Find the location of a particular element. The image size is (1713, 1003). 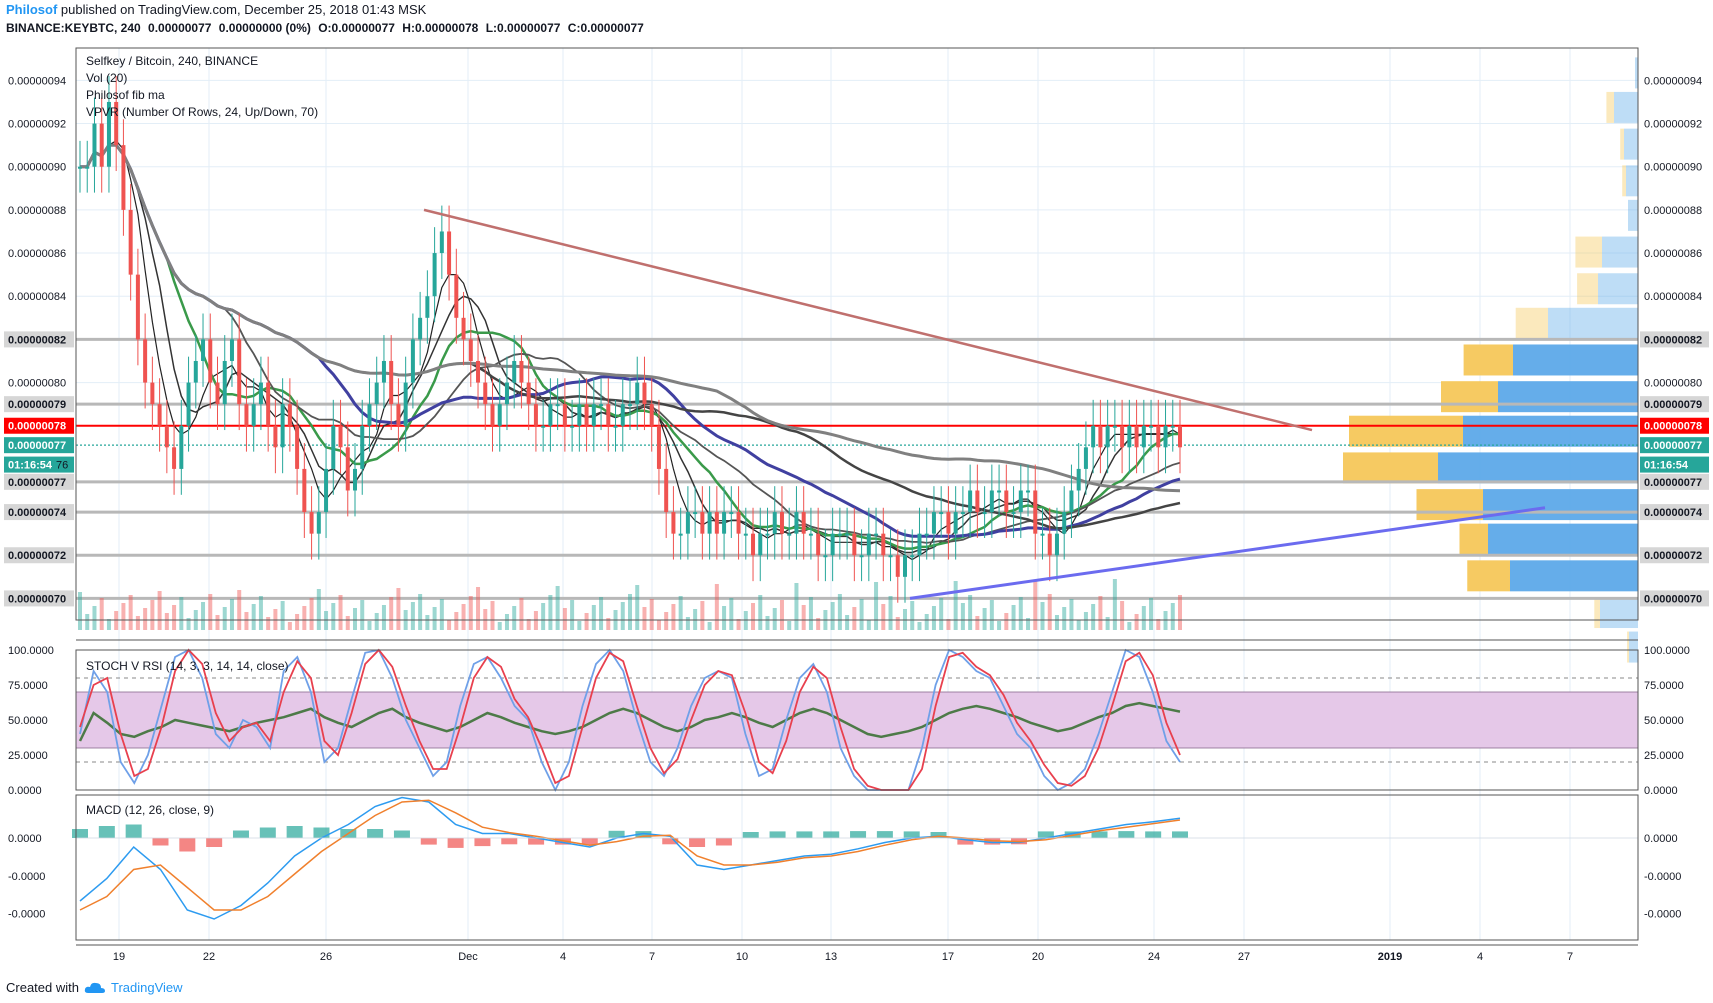

price-box-label: 0.00000077 is located at coordinates (1673, 483).